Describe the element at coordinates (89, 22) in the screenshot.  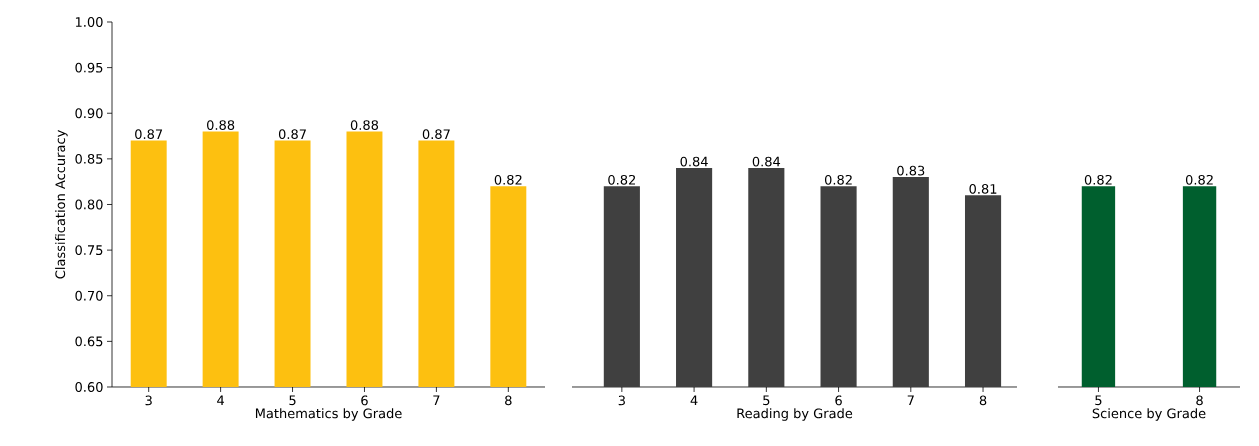
I see `y-tick-label: 1.00` at that location.